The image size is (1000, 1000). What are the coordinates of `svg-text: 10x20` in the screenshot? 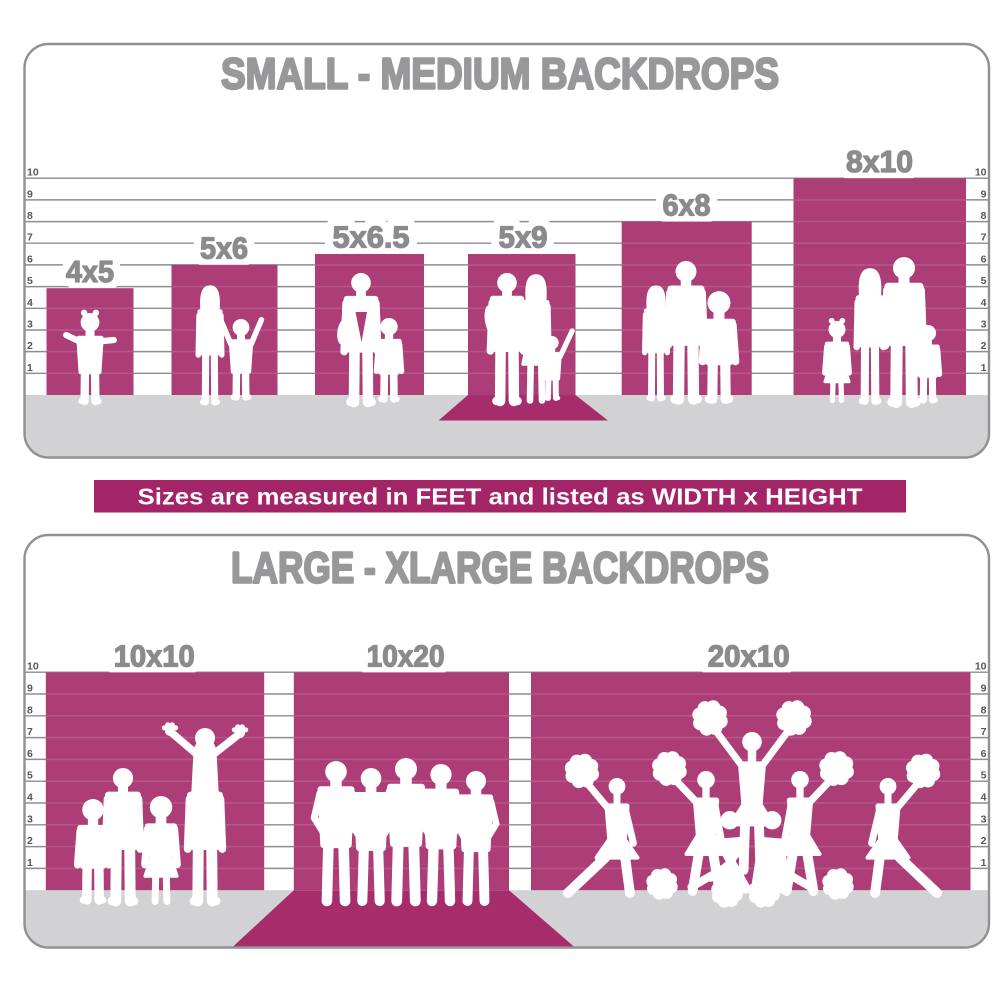 It's located at (406, 657).